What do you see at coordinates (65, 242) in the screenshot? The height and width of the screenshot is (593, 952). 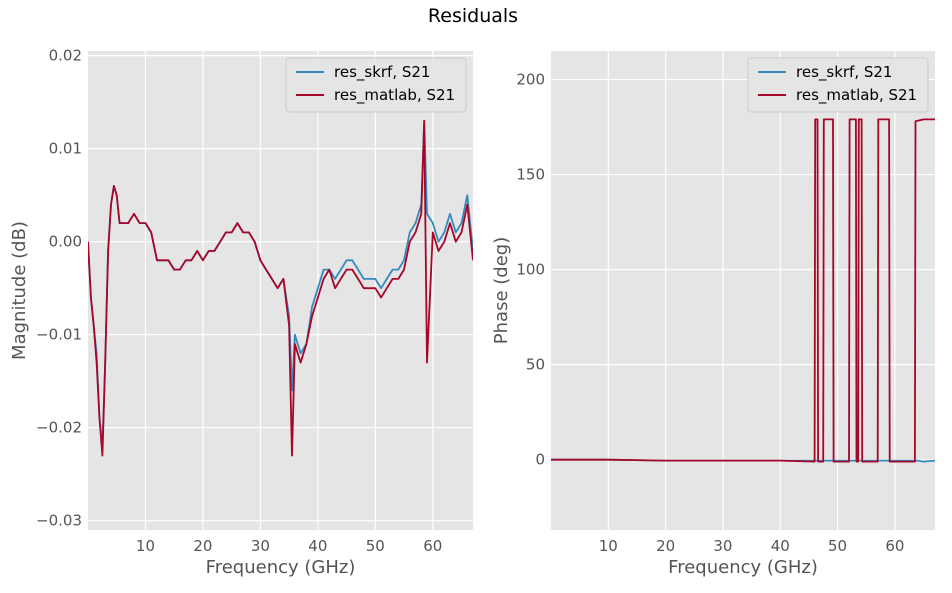 I see `y-tick-label: 0.00` at bounding box center [65, 242].